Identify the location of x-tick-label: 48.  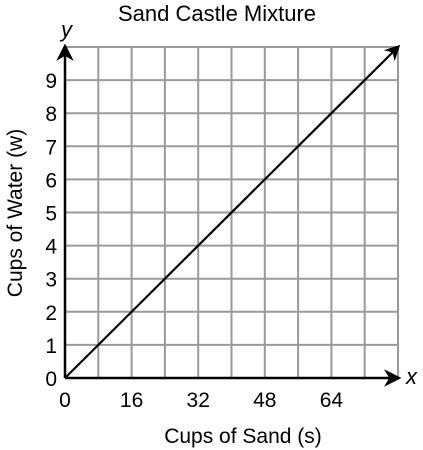
(264, 400).